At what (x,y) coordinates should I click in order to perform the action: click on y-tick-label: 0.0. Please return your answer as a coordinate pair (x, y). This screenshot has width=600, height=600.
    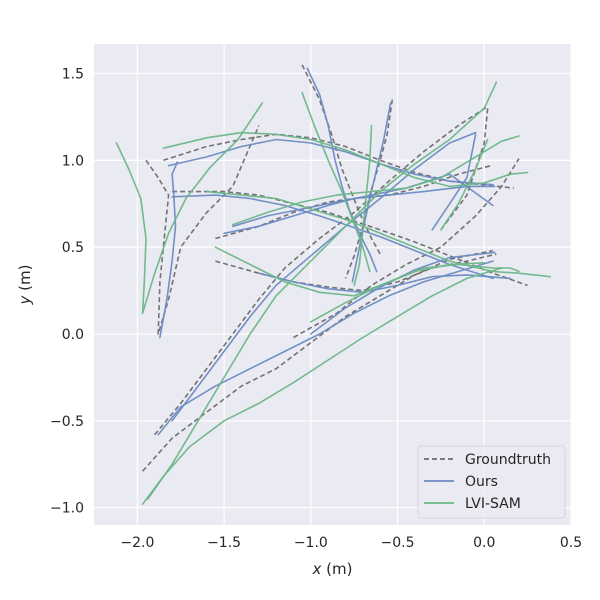
    Looking at the image, I should click on (73, 335).